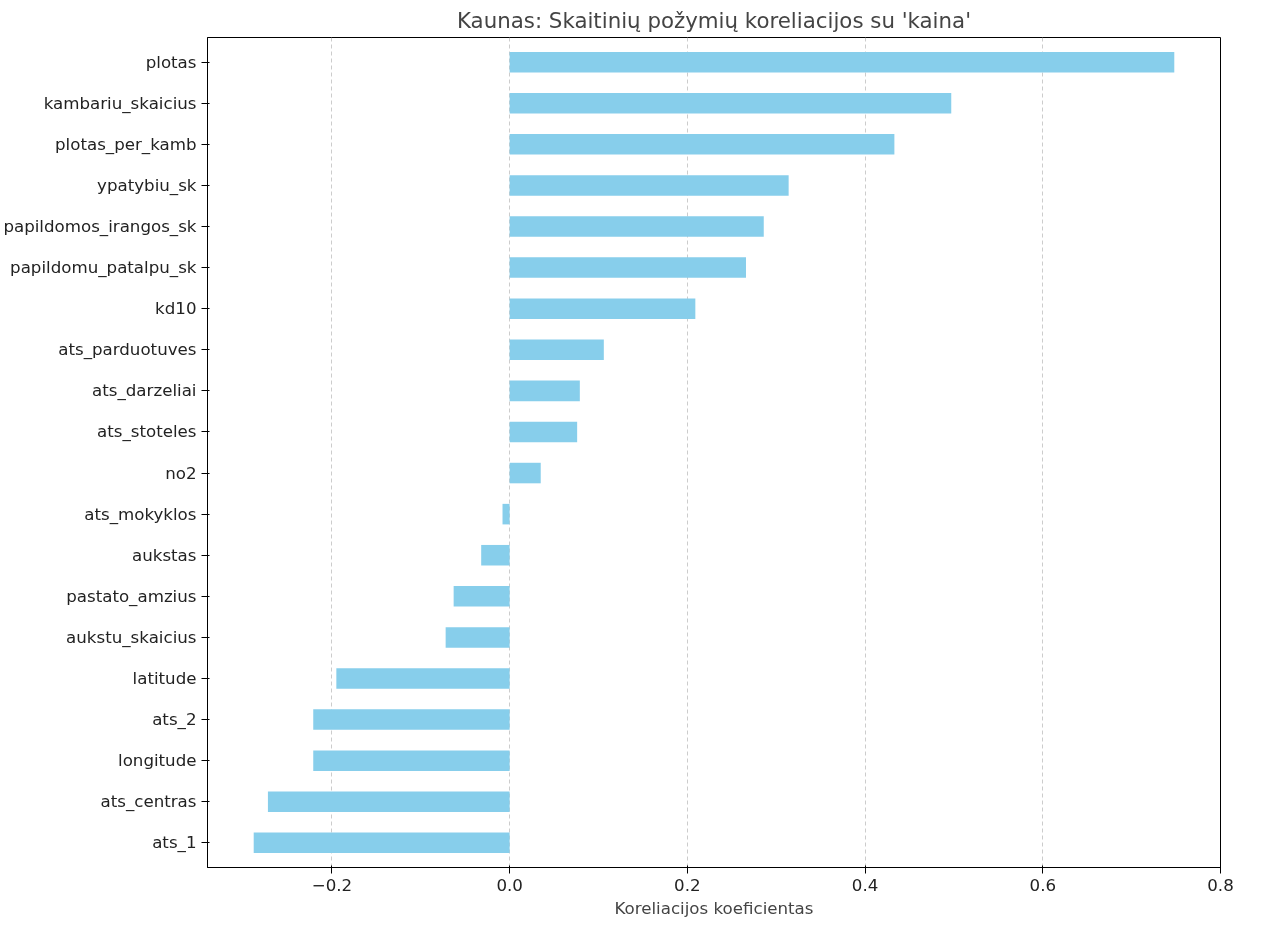 This screenshot has width=1267, height=934. Describe the element at coordinates (126, 144) in the screenshot. I see `y-tick-label: plotas_per_kamb` at that location.